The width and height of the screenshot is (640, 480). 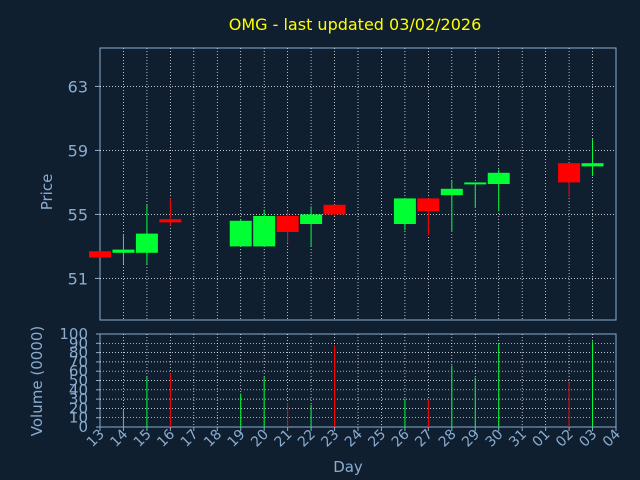 I want to click on volume-tick-label: 10, so click(x=78, y=418).